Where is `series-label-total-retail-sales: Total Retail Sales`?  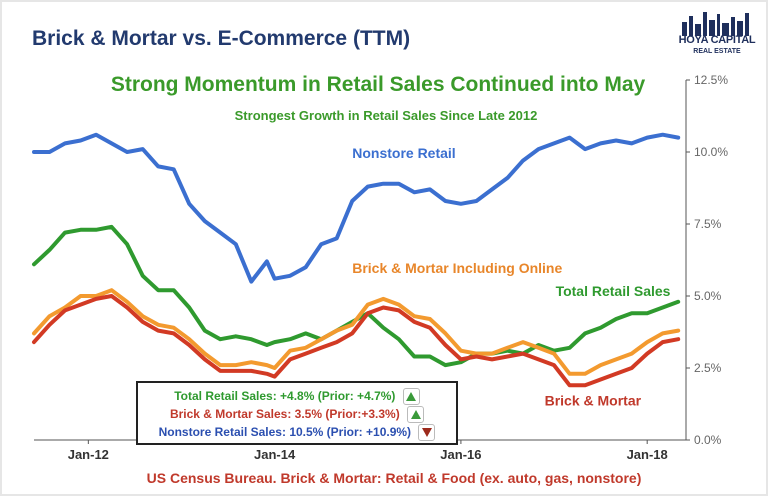 series-label-total-retail-sales: Total Retail Sales is located at coordinates (613, 291).